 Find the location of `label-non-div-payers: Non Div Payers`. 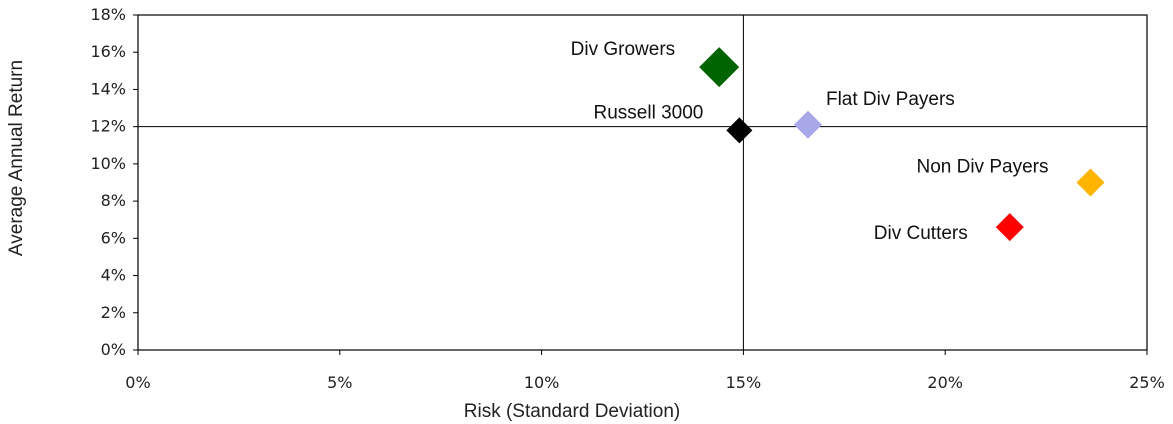

label-non-div-payers: Non Div Payers is located at coordinates (982, 167).